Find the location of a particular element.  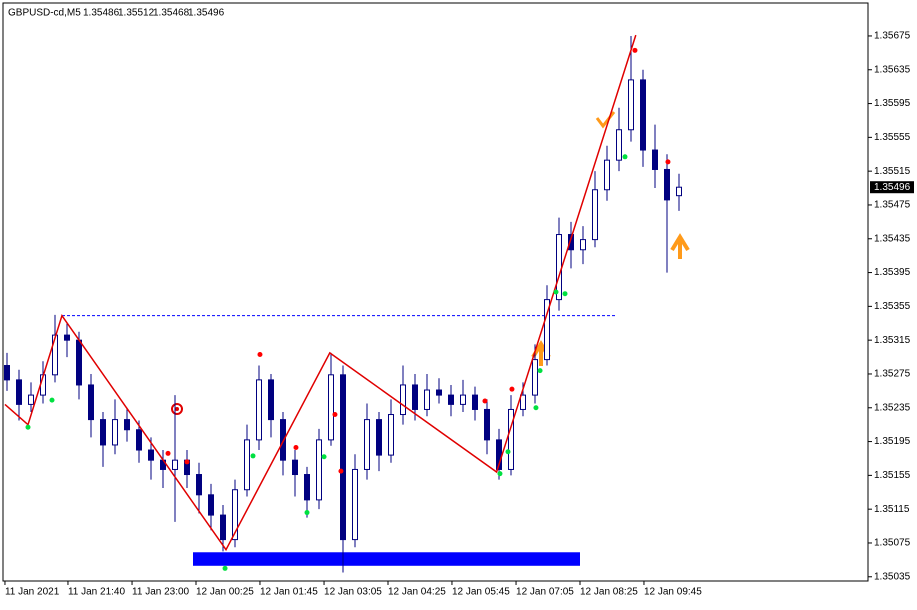

current-price-label: 1.35496 is located at coordinates (892, 187).